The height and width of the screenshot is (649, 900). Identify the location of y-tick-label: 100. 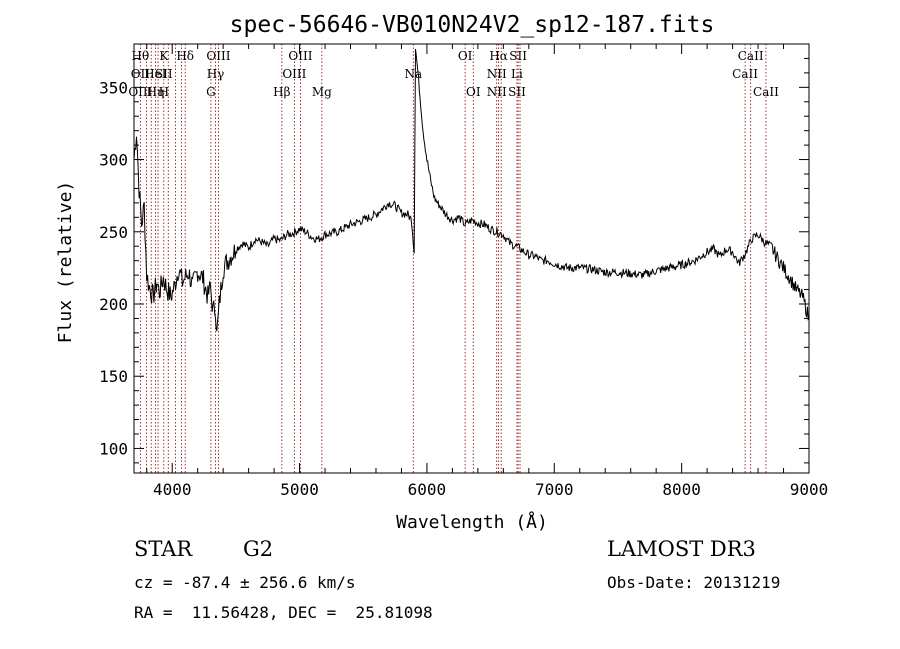
(113, 448).